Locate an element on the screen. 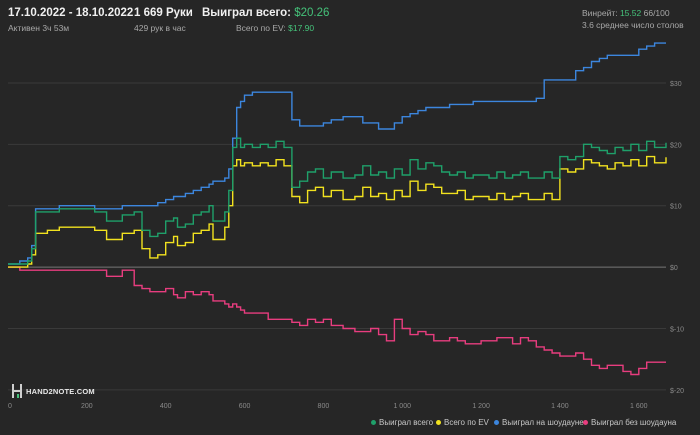 Image resolution: width=700 pixels, height=435 pixels. legend-label-ev: Всего по EV is located at coordinates (466, 422).